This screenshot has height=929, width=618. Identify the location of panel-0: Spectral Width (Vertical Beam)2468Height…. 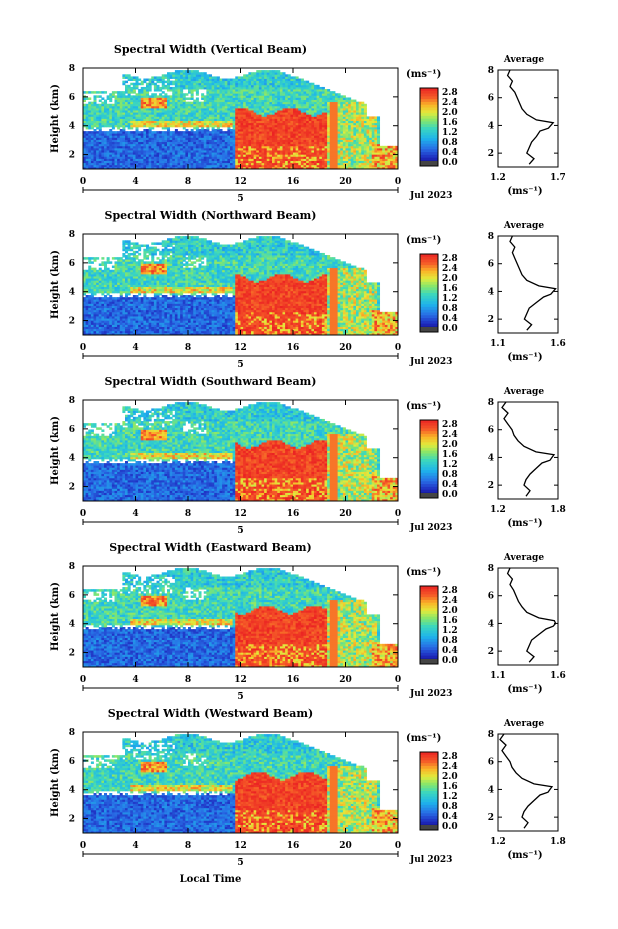
(308, 123).